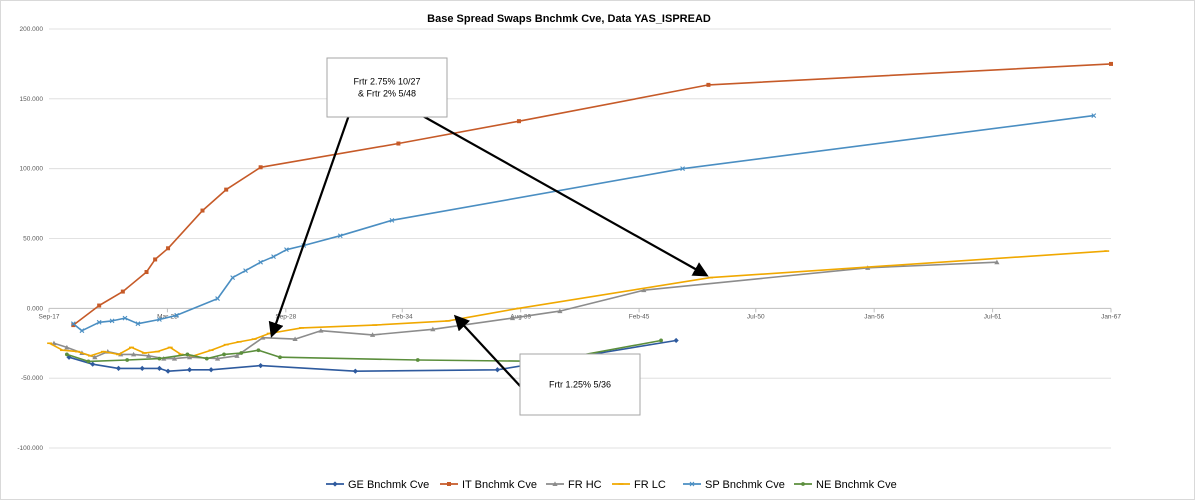  I want to click on legend-label: IT Bnchmk Cve, so click(499, 485).